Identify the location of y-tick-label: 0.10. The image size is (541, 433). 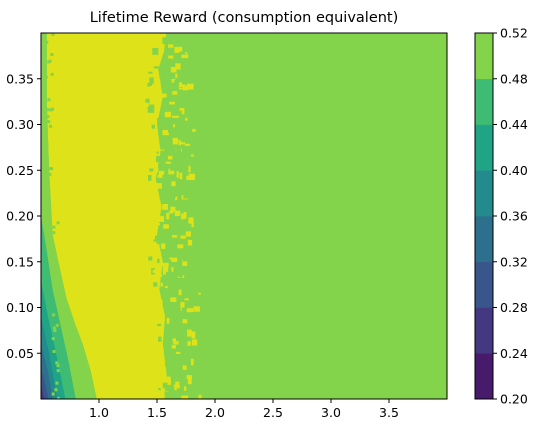
(20, 307).